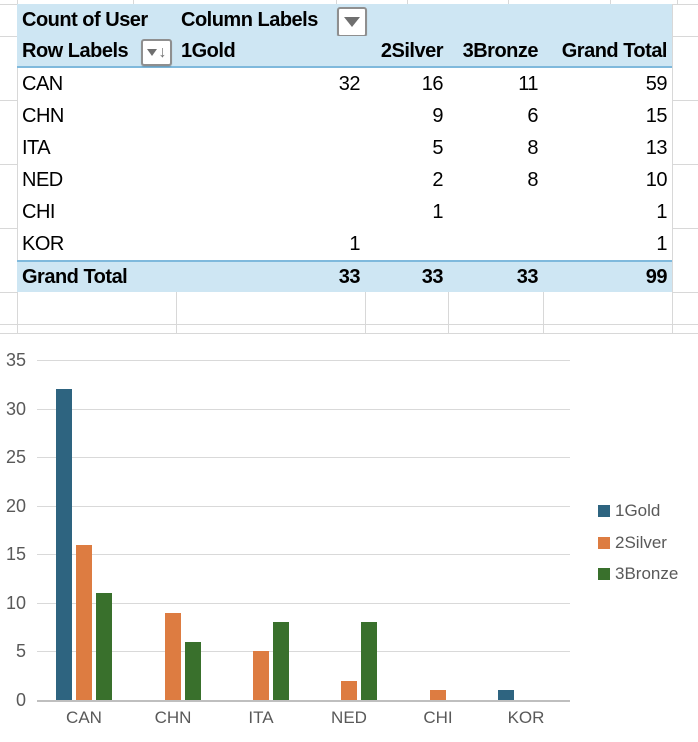 This screenshot has width=698, height=742. Describe the element at coordinates (303, 701) in the screenshot. I see `x-axis-line` at that location.